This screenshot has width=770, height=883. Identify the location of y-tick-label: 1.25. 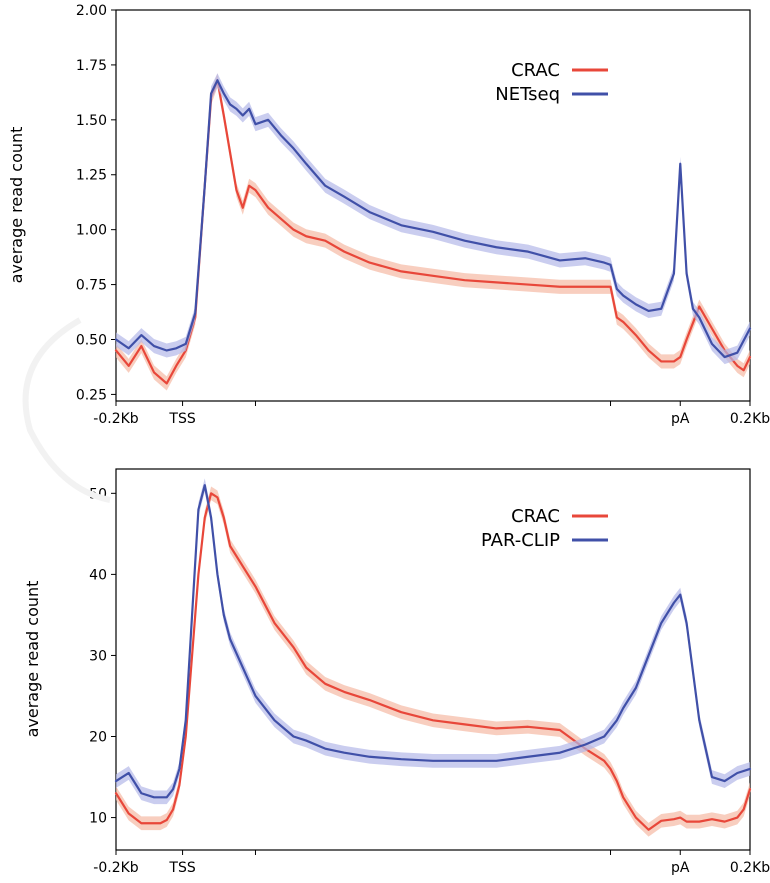
(91, 176).